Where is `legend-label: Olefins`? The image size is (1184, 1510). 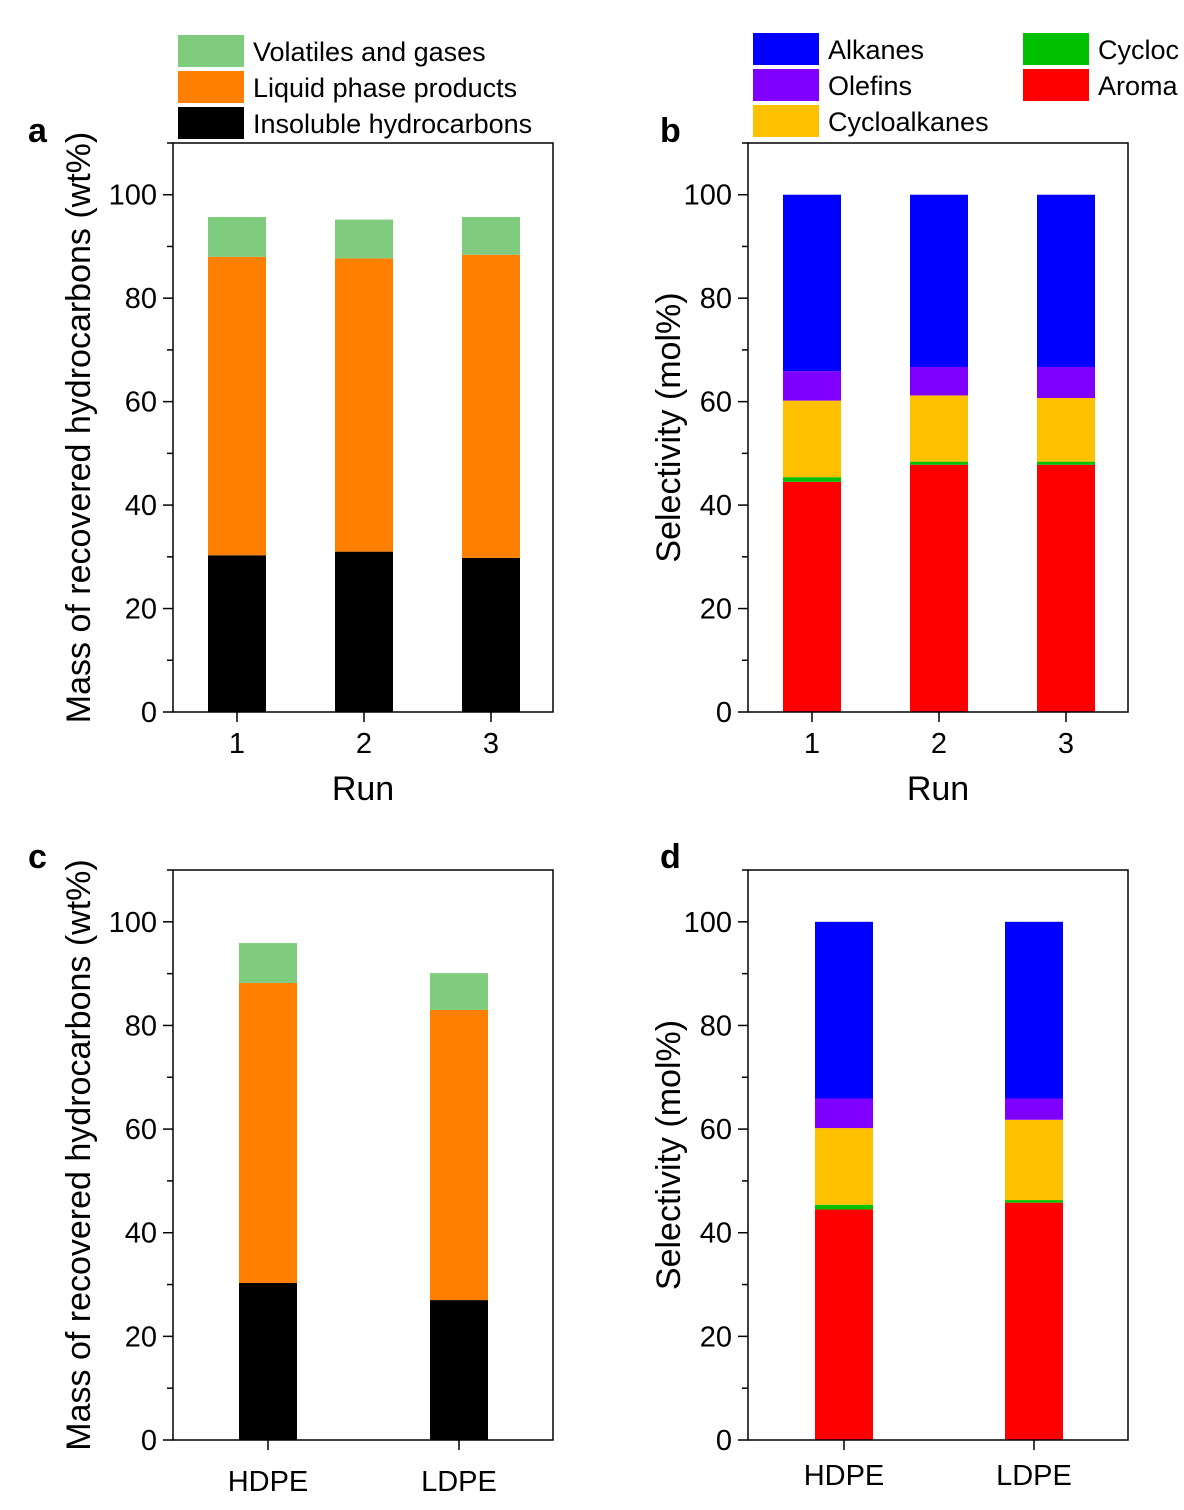 legend-label: Olefins is located at coordinates (870, 86).